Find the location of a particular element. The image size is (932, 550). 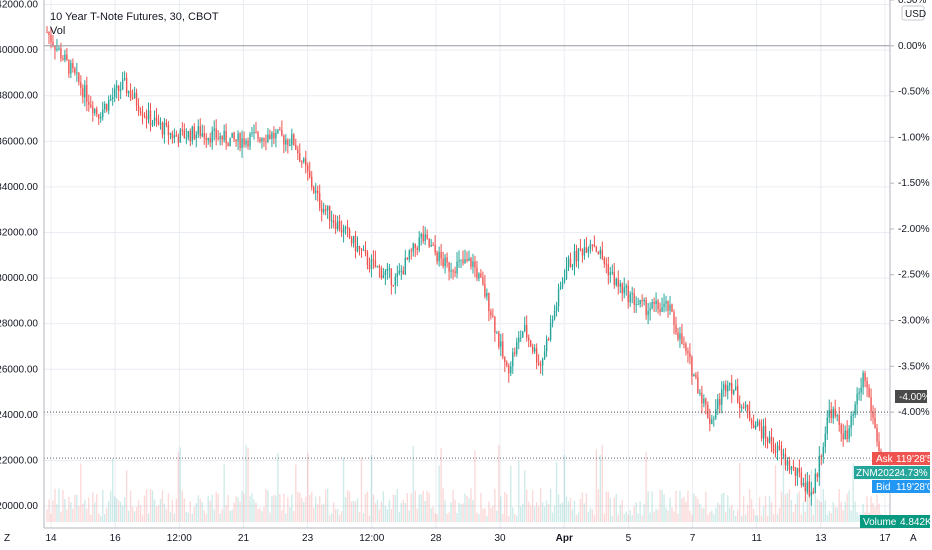

left-tick-label: 22000.00 is located at coordinates (19, 460).